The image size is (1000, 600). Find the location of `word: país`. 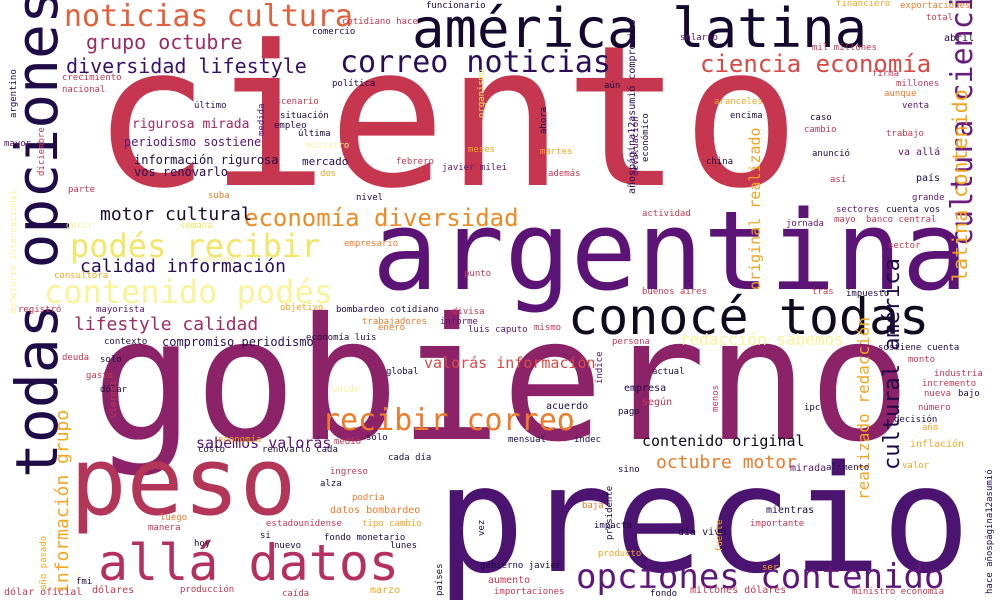

word: país is located at coordinates (928, 178).